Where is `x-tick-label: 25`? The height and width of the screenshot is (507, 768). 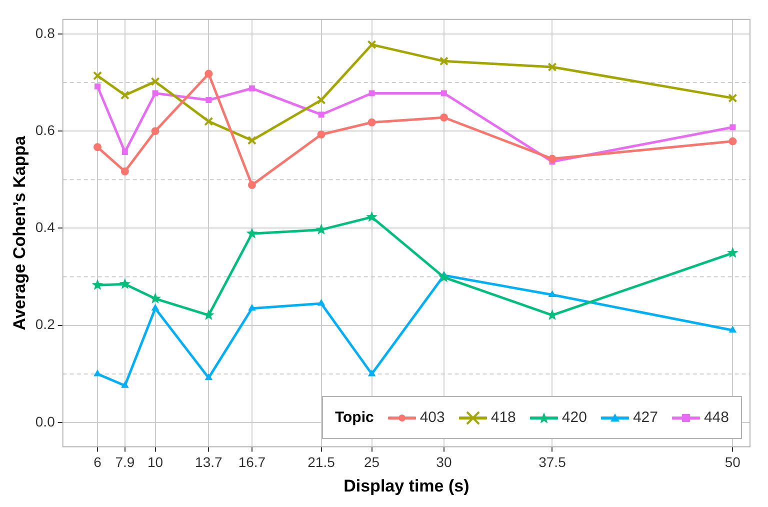
x-tick-label: 25 is located at coordinates (372, 462).